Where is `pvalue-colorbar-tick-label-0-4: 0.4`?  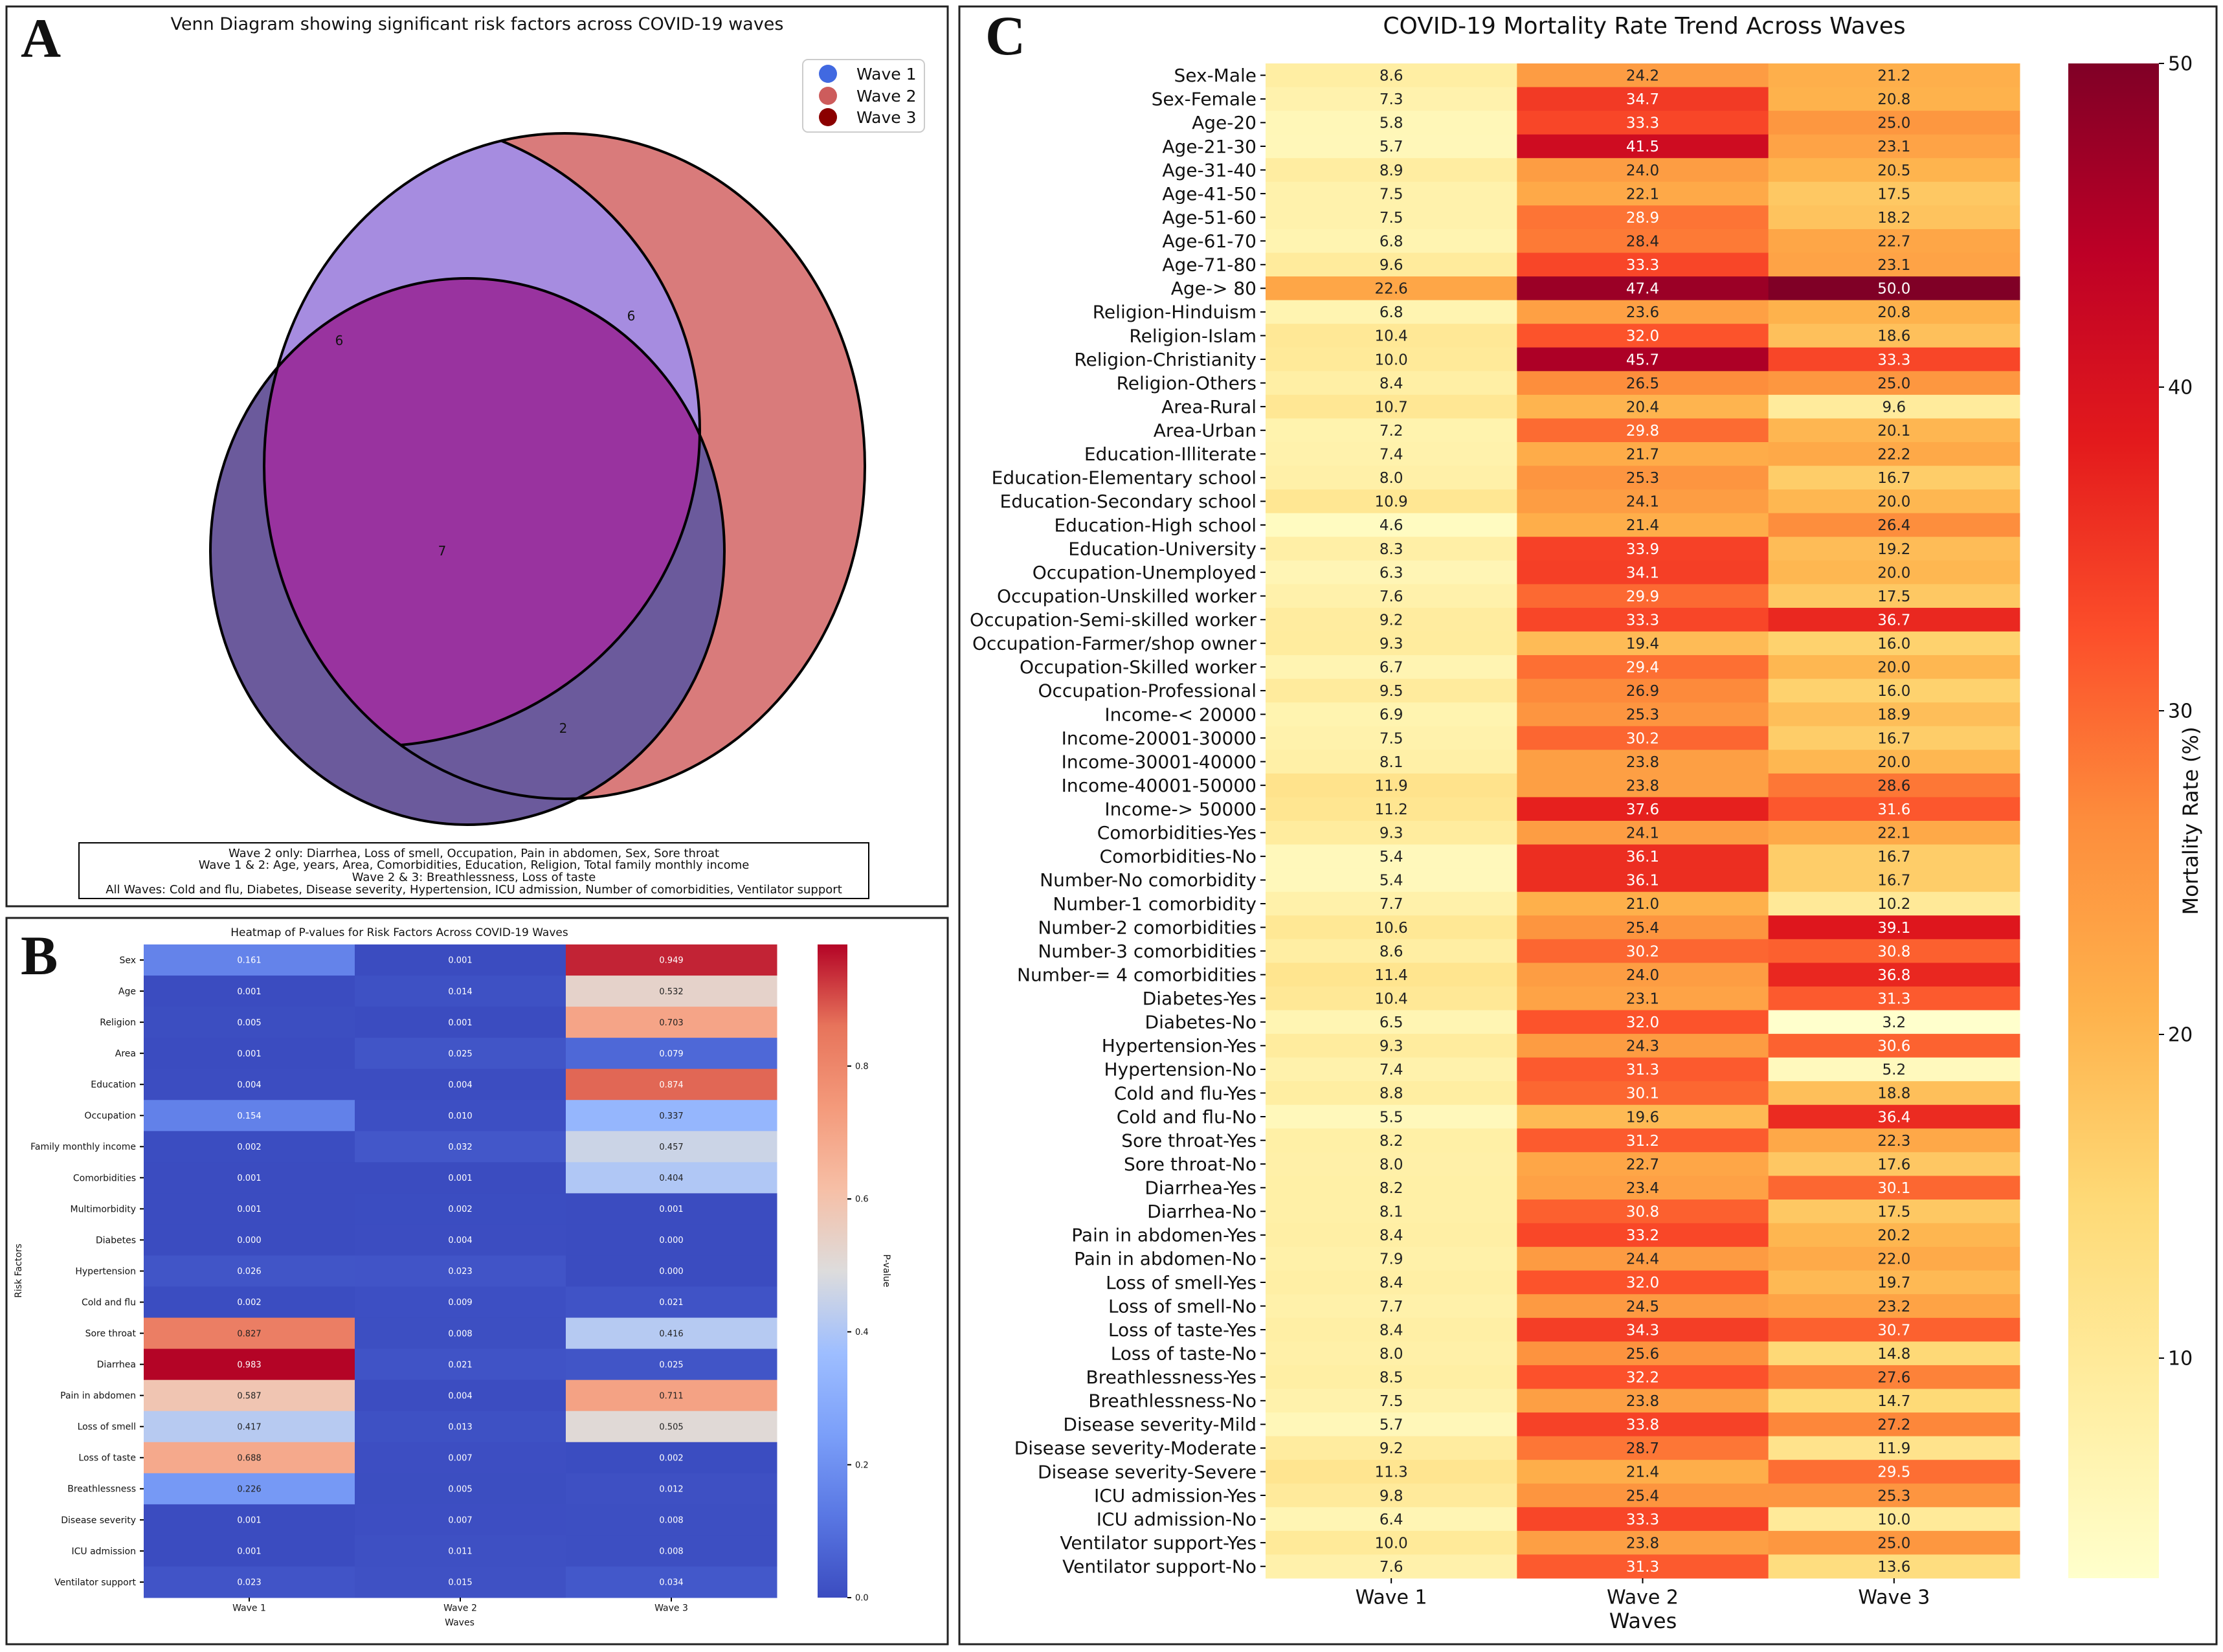
pvalue-colorbar-tick-label-0-4: 0.4 is located at coordinates (862, 1332).